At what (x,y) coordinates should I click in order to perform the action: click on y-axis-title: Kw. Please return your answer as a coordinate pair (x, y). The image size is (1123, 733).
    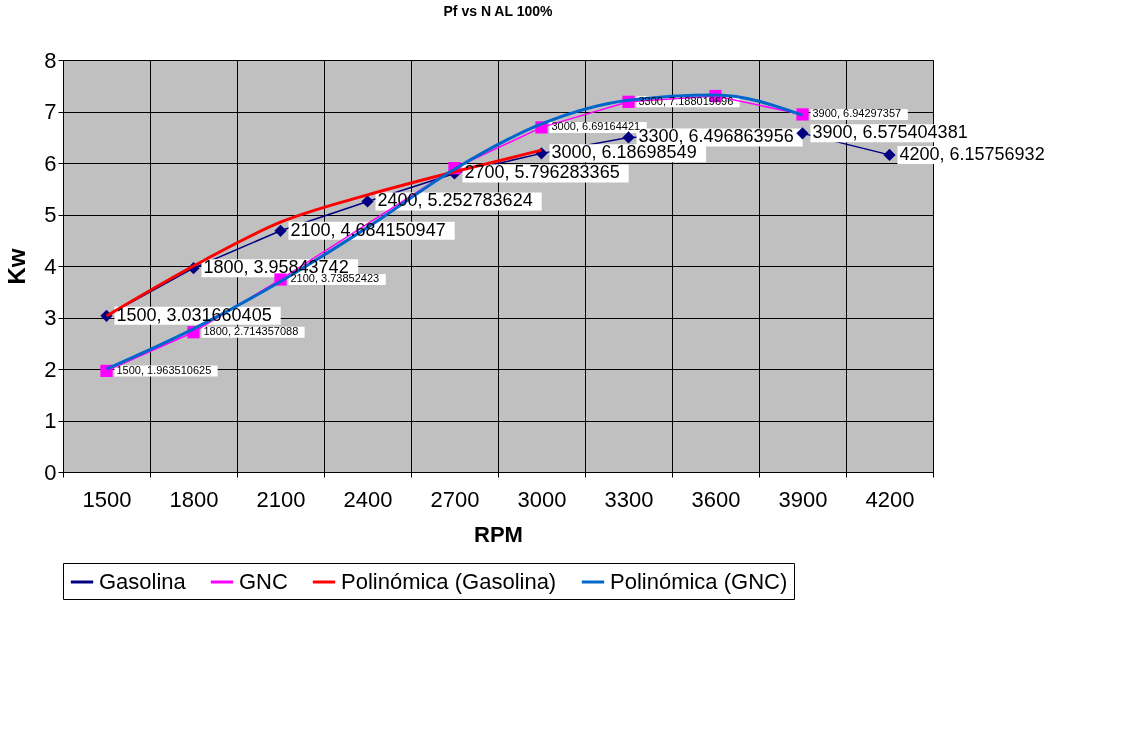
    Looking at the image, I should click on (17, 266).